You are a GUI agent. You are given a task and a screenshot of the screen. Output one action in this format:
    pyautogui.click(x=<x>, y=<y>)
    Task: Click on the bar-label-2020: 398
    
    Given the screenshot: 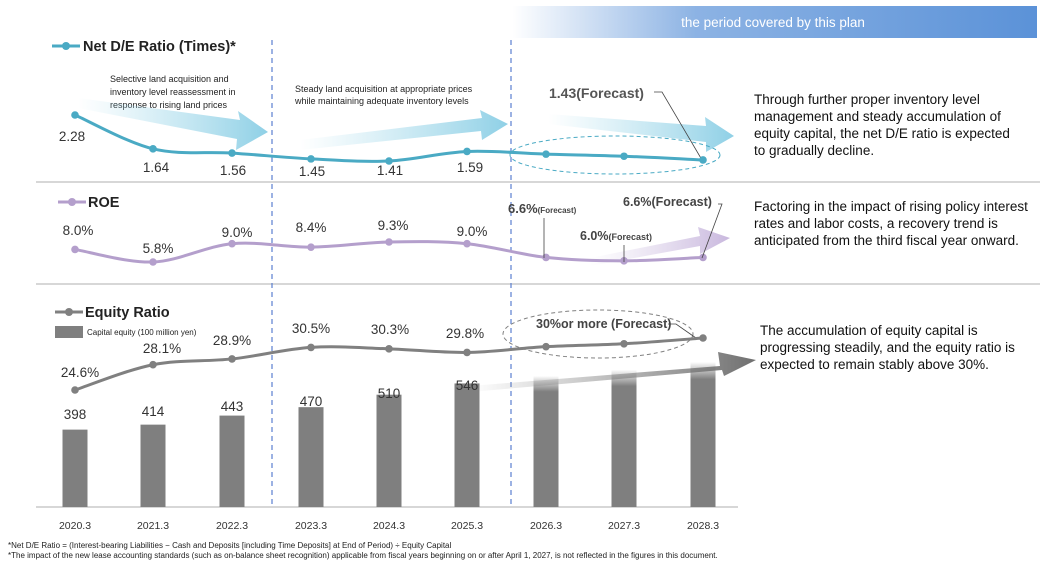 What is the action you would take?
    pyautogui.click(x=75, y=414)
    